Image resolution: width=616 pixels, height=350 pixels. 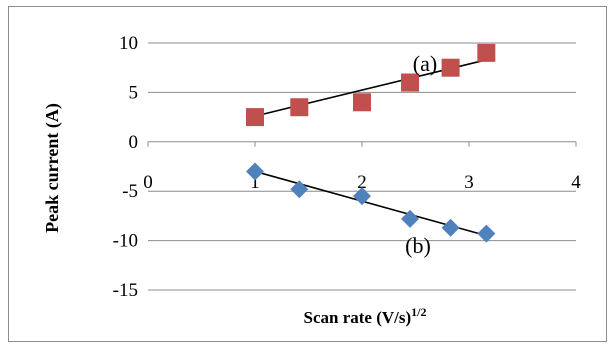 What do you see at coordinates (52, 168) in the screenshot?
I see `y-axis-label: Peak current (A)` at bounding box center [52, 168].